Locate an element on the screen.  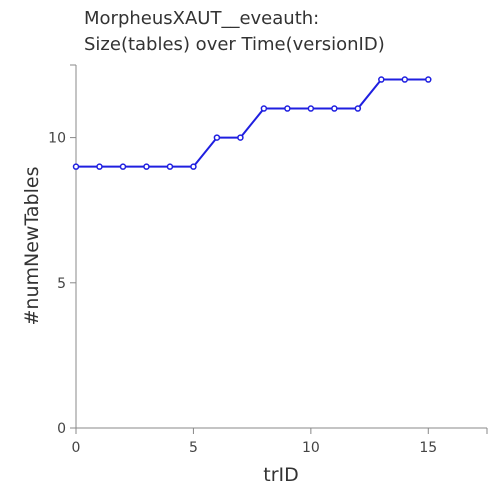
chart-title-line-1: MorpheusXAUT__eveauth: is located at coordinates (201, 18).